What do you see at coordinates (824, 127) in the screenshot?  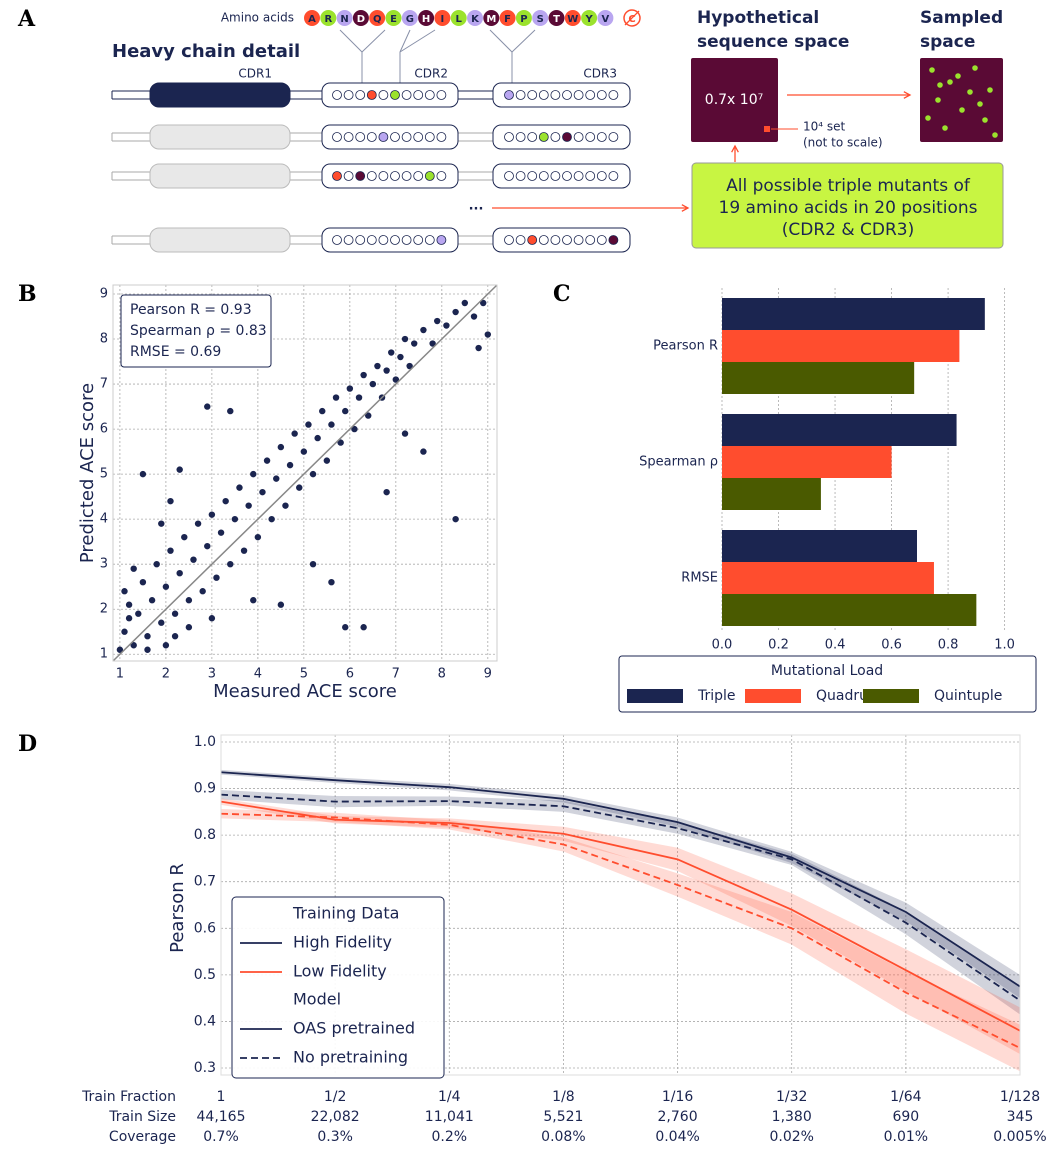 I see `note: 10⁴ set` at bounding box center [824, 127].